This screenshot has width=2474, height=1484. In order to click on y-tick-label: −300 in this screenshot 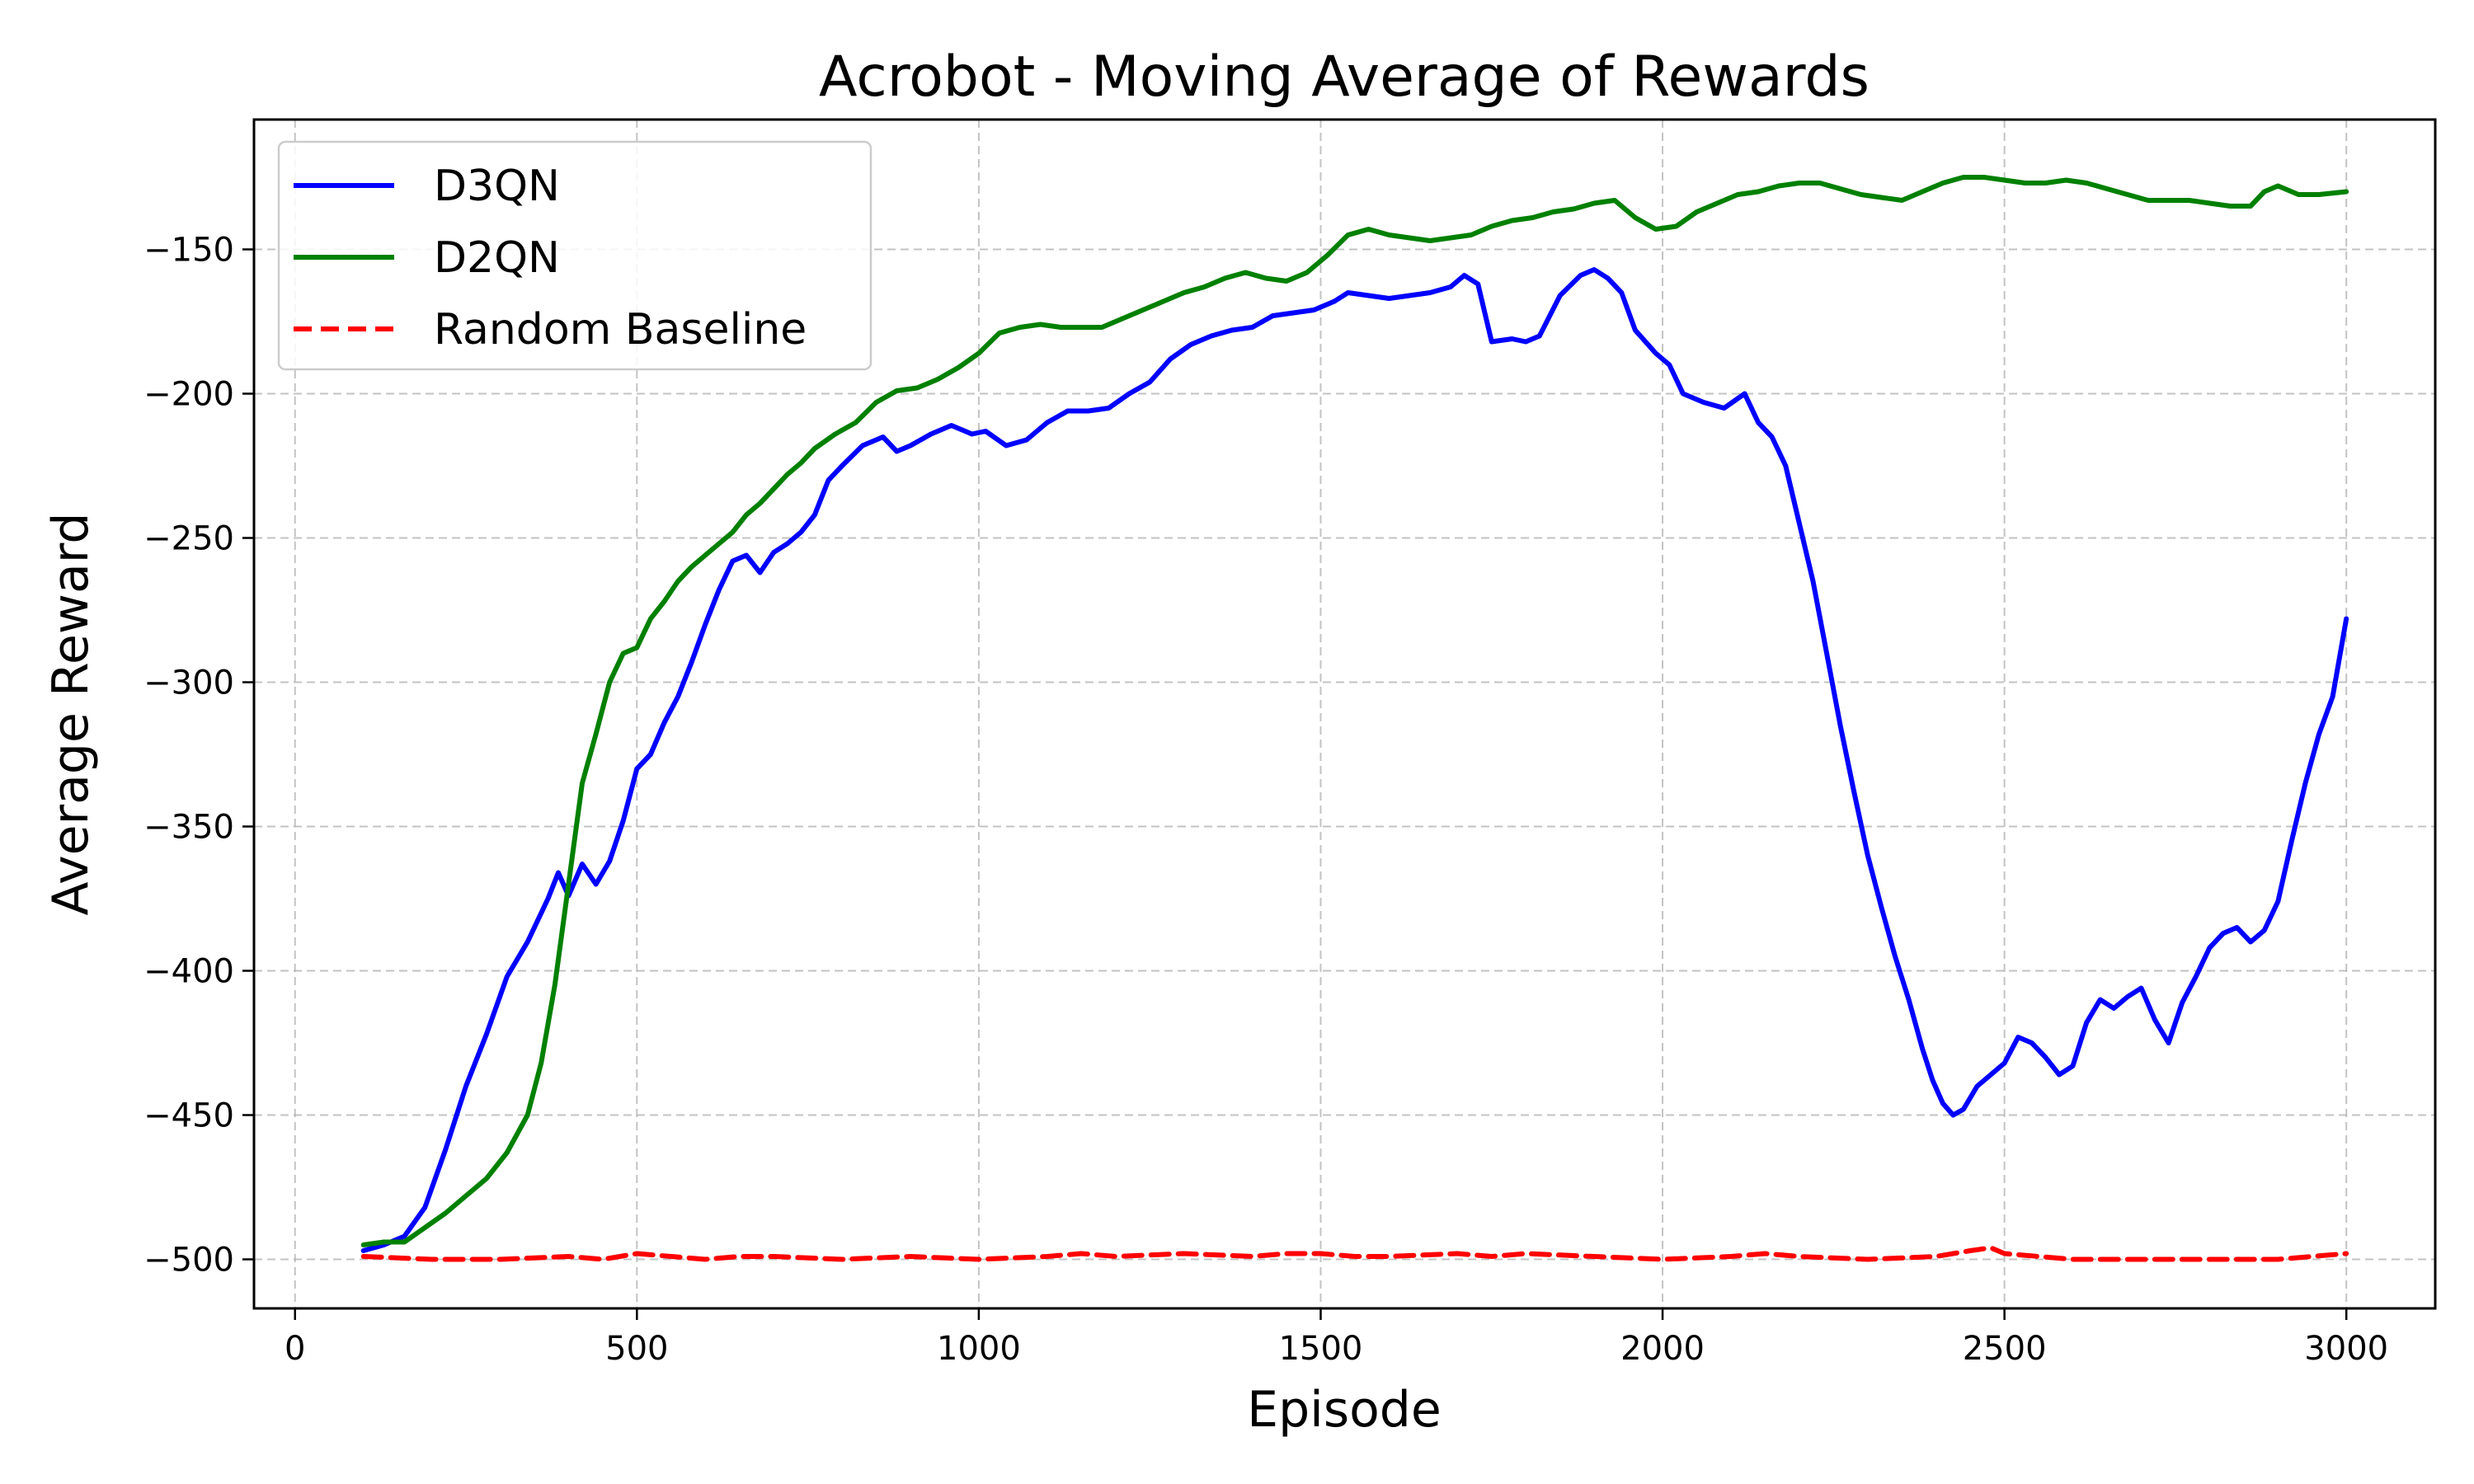, I will do `click(188, 683)`.